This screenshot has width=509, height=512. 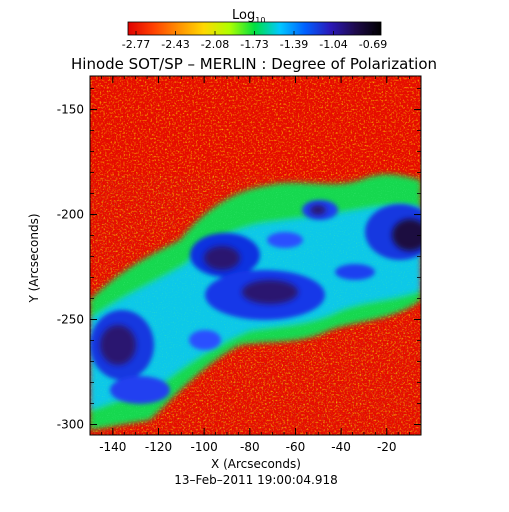 What do you see at coordinates (70, 425) in the screenshot?
I see `y-tick-label: -300` at bounding box center [70, 425].